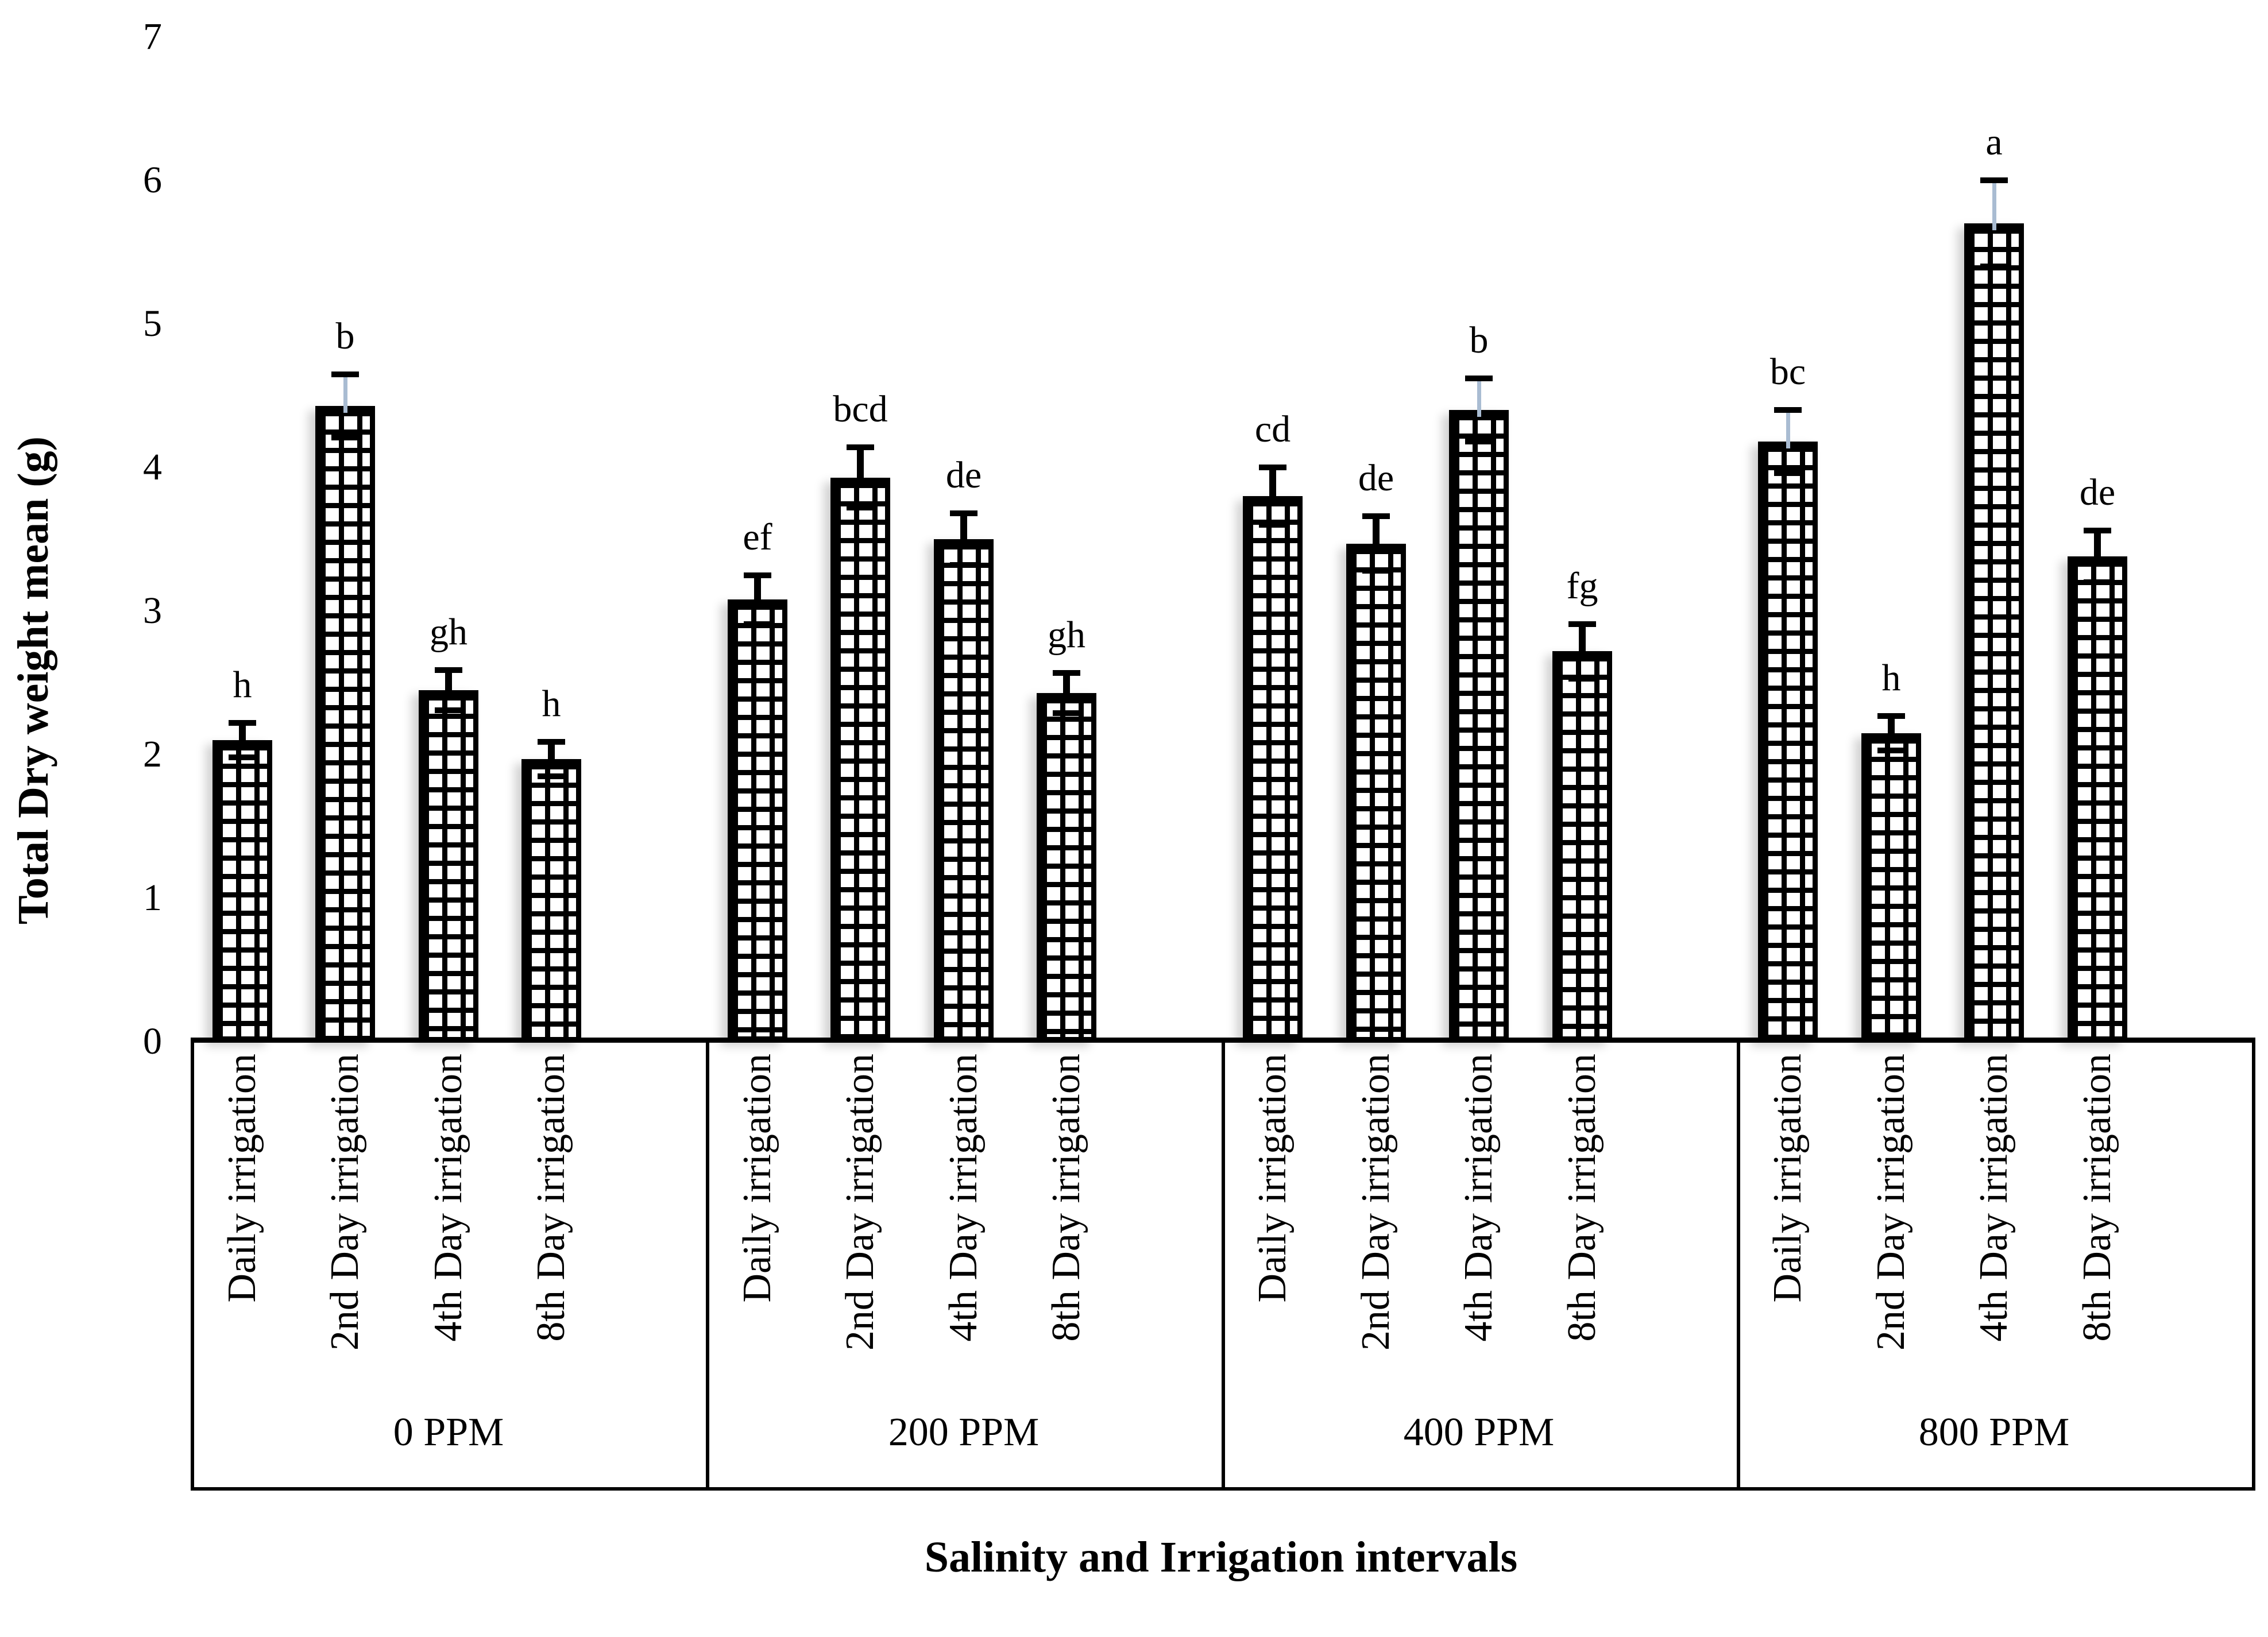  What do you see at coordinates (153, 754) in the screenshot?
I see `y-tick-label: 2` at bounding box center [153, 754].